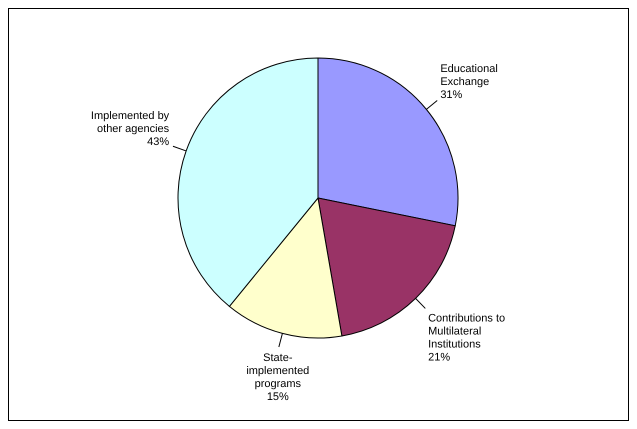  What do you see at coordinates (278, 396) in the screenshot?
I see `data-label: 15%` at bounding box center [278, 396].